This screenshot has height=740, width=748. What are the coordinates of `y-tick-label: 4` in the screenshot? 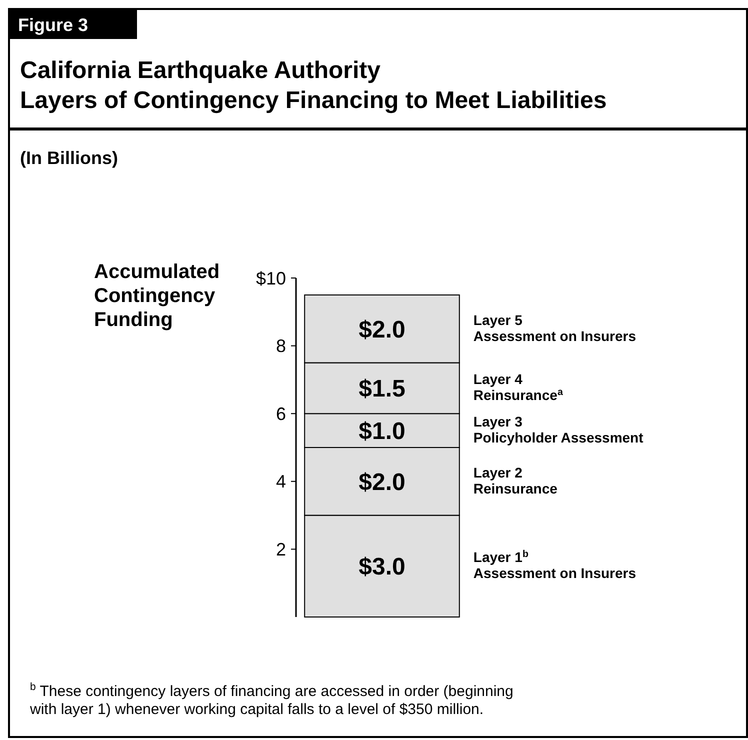 It's located at (281, 482).